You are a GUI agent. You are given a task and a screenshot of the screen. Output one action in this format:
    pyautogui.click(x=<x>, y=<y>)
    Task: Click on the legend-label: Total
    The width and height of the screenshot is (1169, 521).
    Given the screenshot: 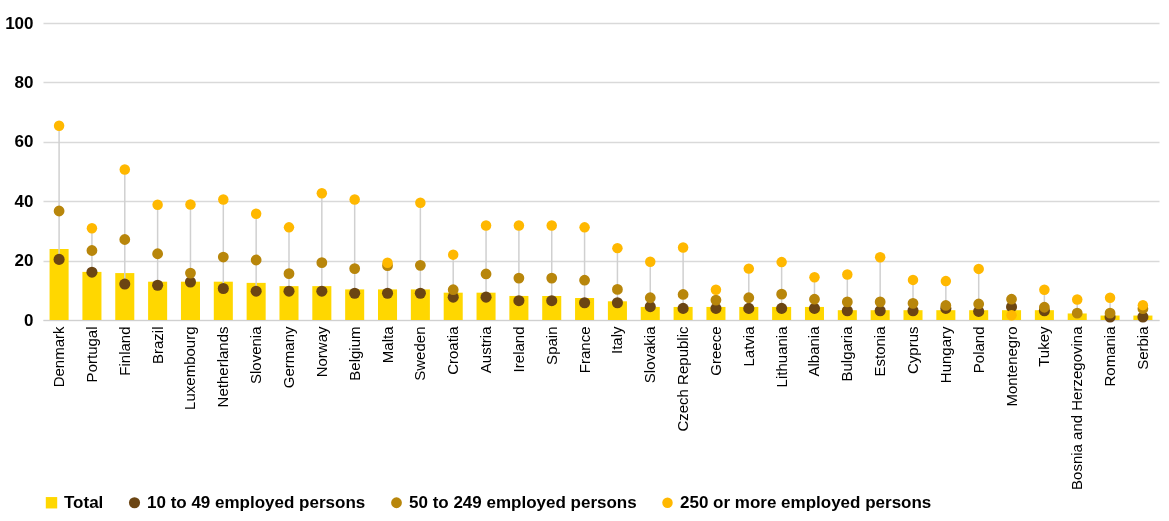 What is the action you would take?
    pyautogui.click(x=84, y=502)
    